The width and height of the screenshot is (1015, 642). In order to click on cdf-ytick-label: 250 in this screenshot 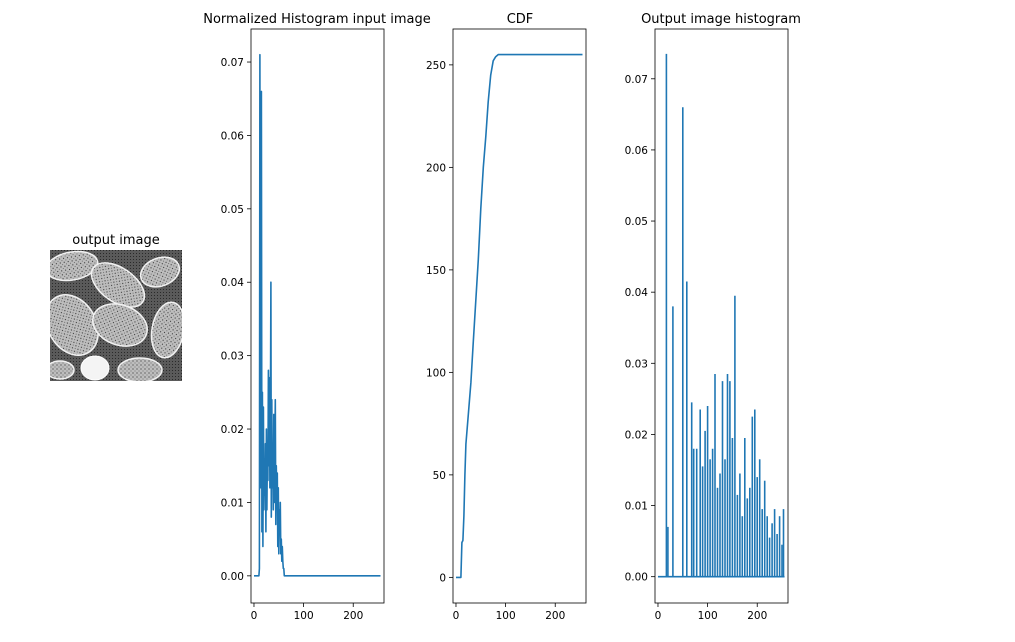, I will do `click(436, 66)`.